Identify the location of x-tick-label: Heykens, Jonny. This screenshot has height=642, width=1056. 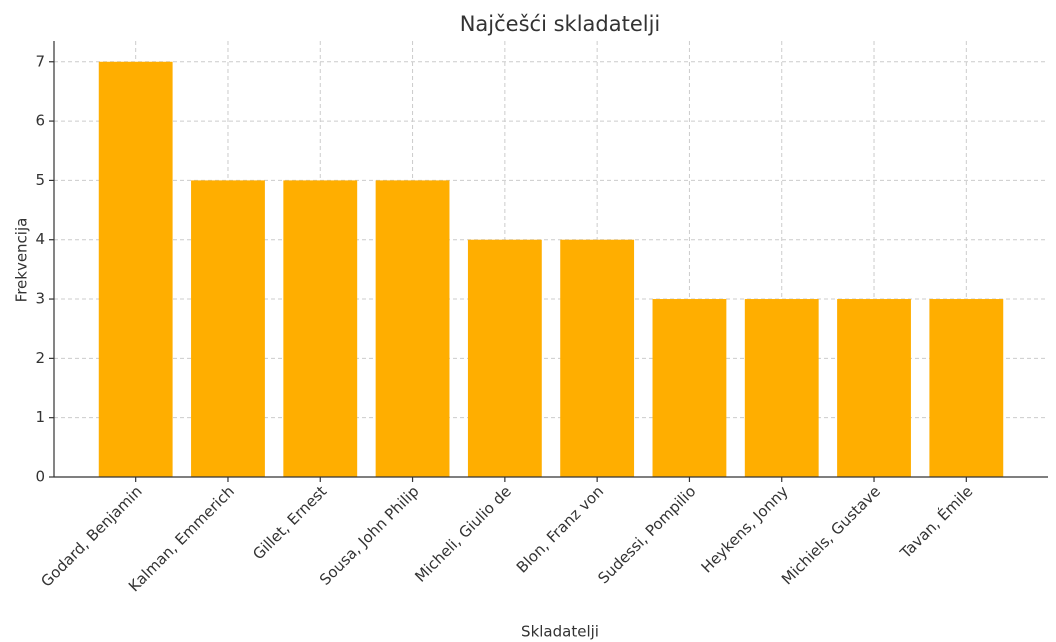
(745, 529).